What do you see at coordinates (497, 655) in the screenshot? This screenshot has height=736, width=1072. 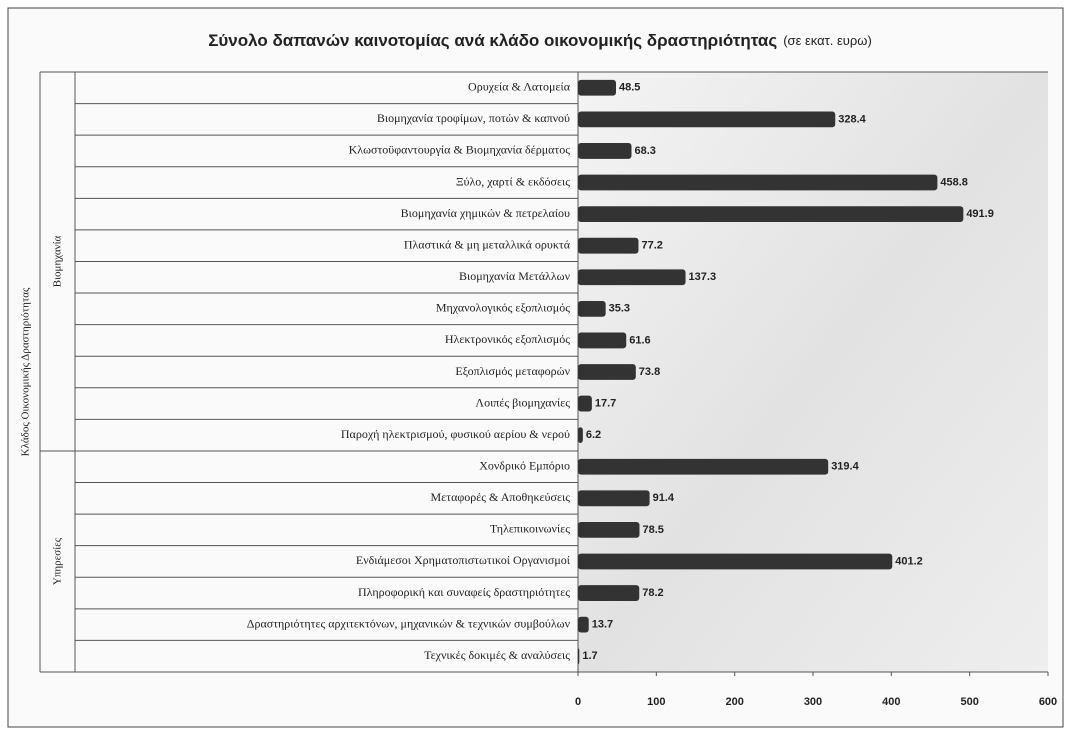 I see `category-label: Τεχνικές δοκιμές & αναλύσεις` at bounding box center [497, 655].